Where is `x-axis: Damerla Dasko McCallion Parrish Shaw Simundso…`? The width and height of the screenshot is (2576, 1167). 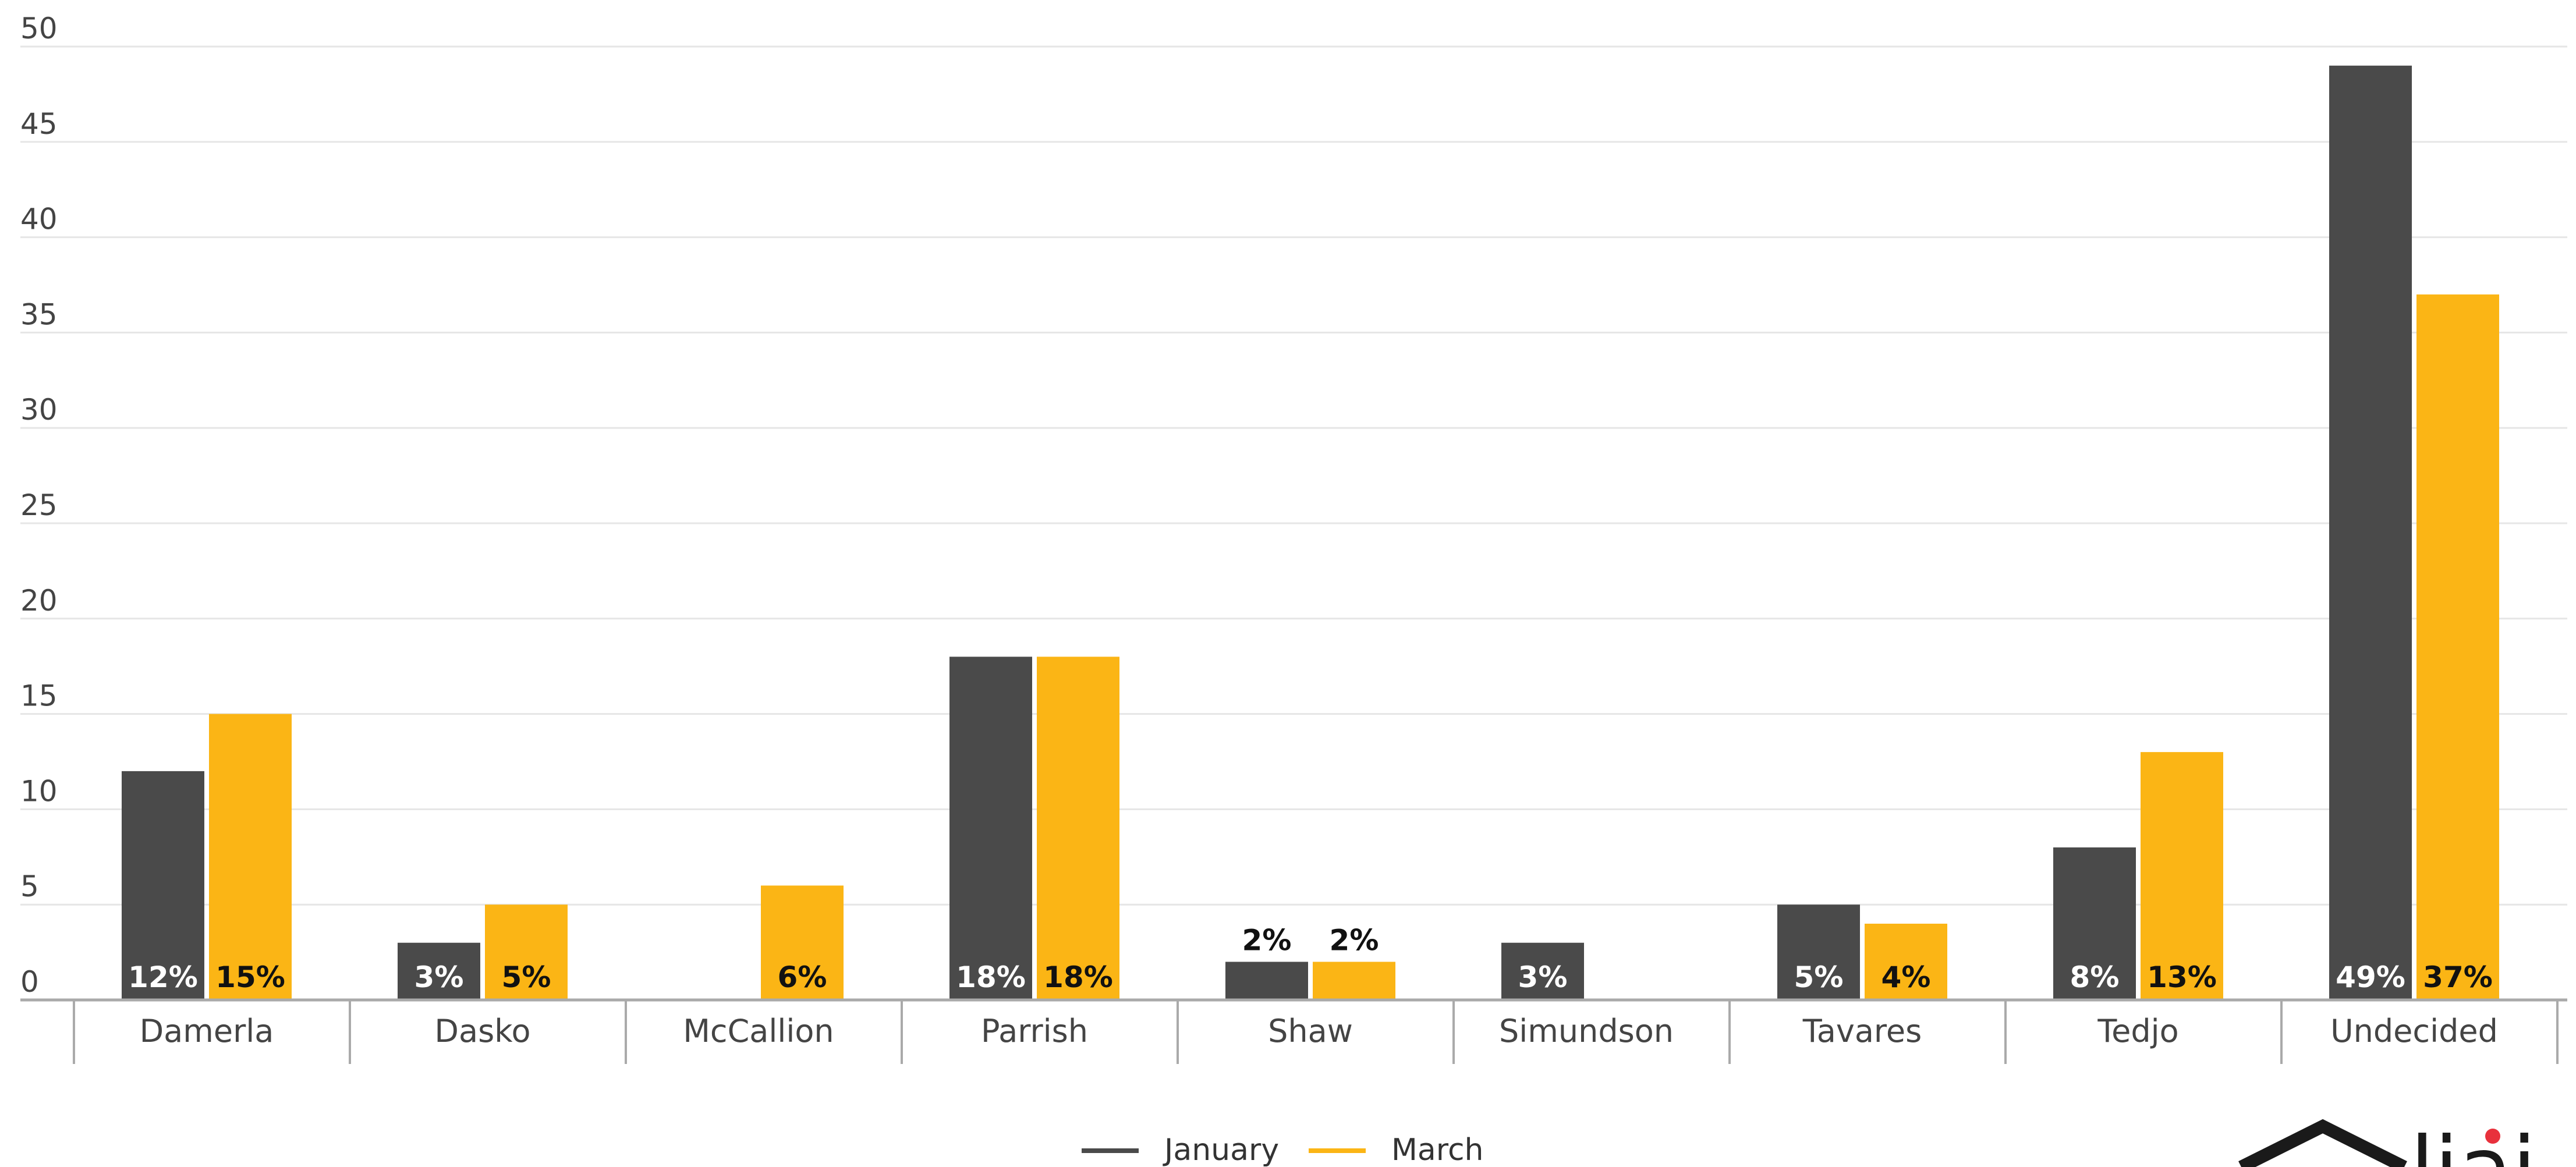 x-axis: Damerla Dasko McCallion Parrish Shaw Simundso… is located at coordinates (1293, 1031).